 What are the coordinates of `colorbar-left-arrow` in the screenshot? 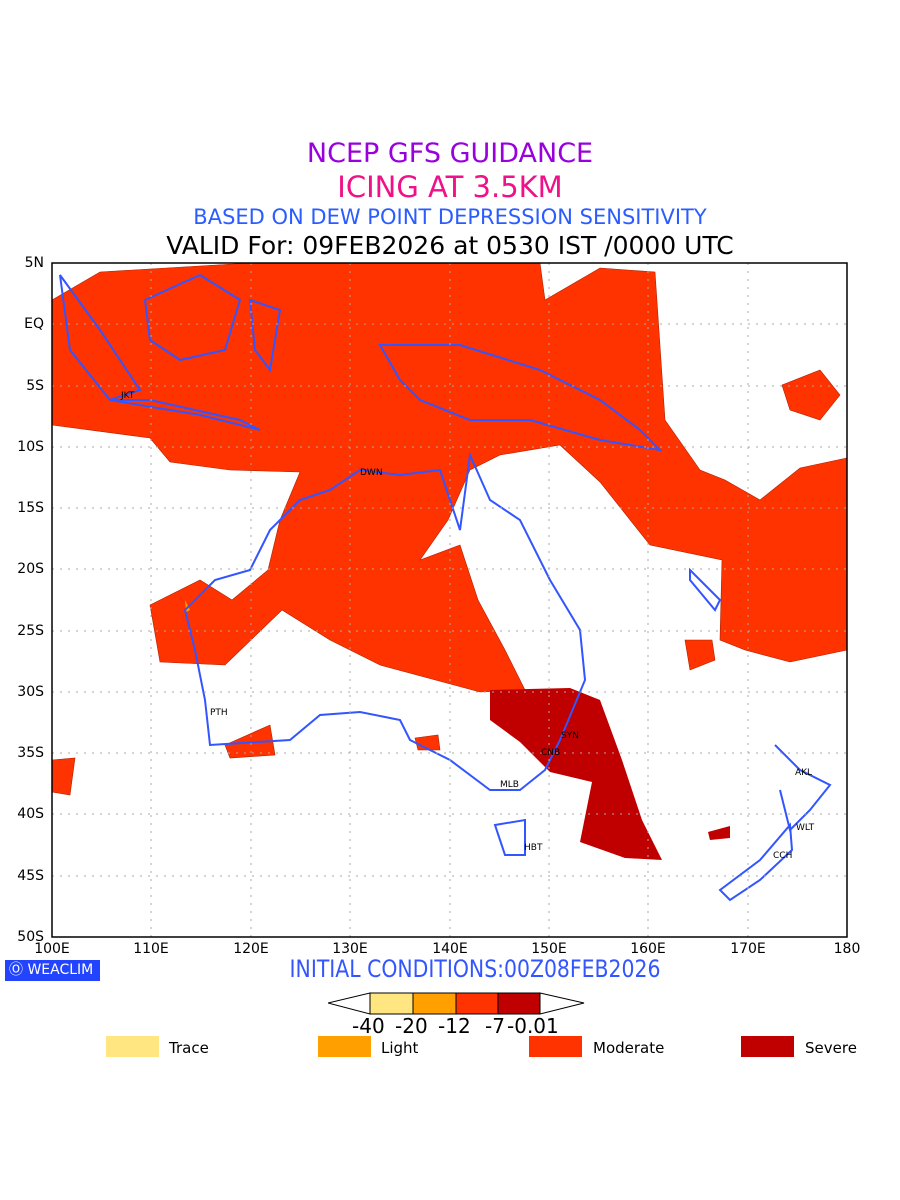 It's located at (349, 1003).